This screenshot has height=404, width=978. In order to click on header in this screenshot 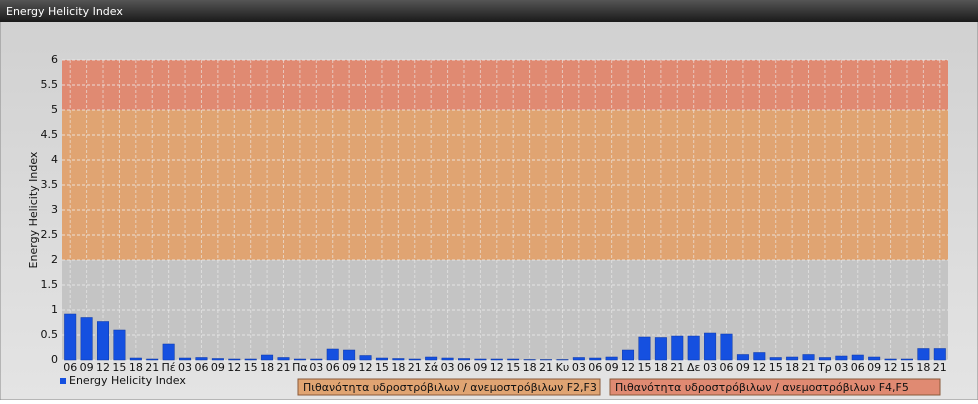, I will do `click(489, 11)`.